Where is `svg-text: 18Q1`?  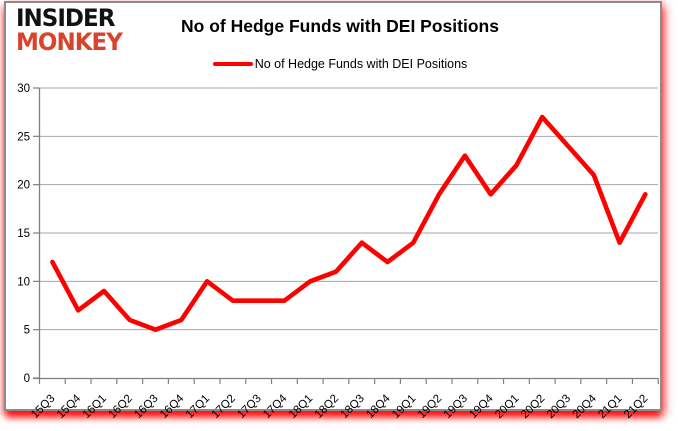
svg-text: 18Q1 is located at coordinates (301, 407).